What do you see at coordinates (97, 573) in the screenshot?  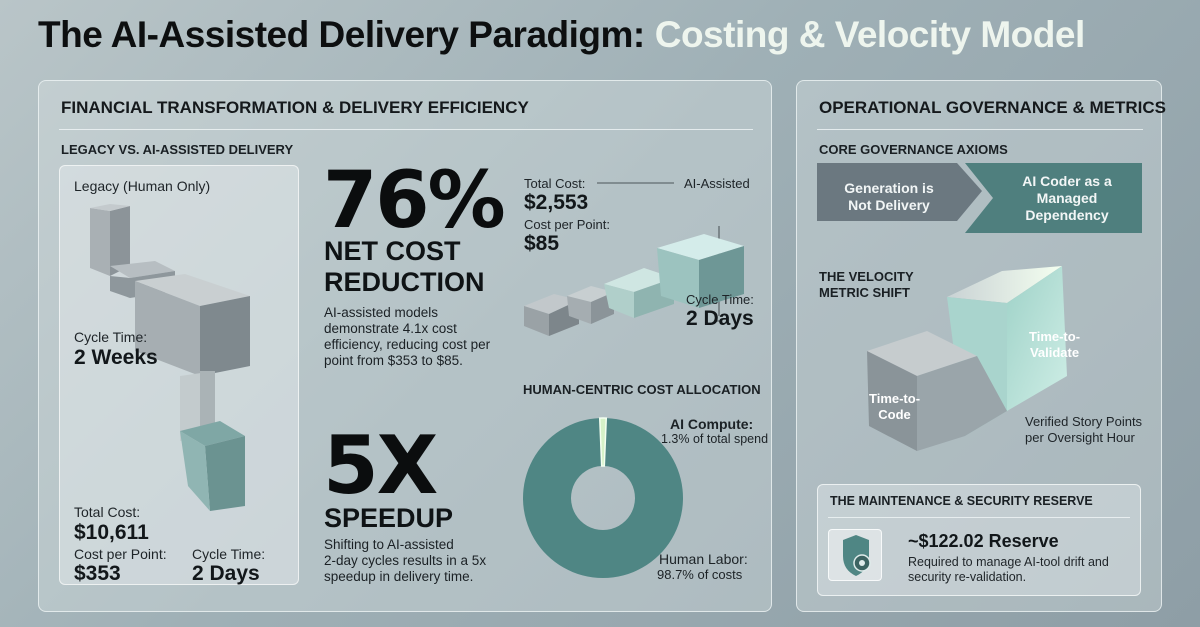 I see `legacy-cost-per-point-value: $353` at bounding box center [97, 573].